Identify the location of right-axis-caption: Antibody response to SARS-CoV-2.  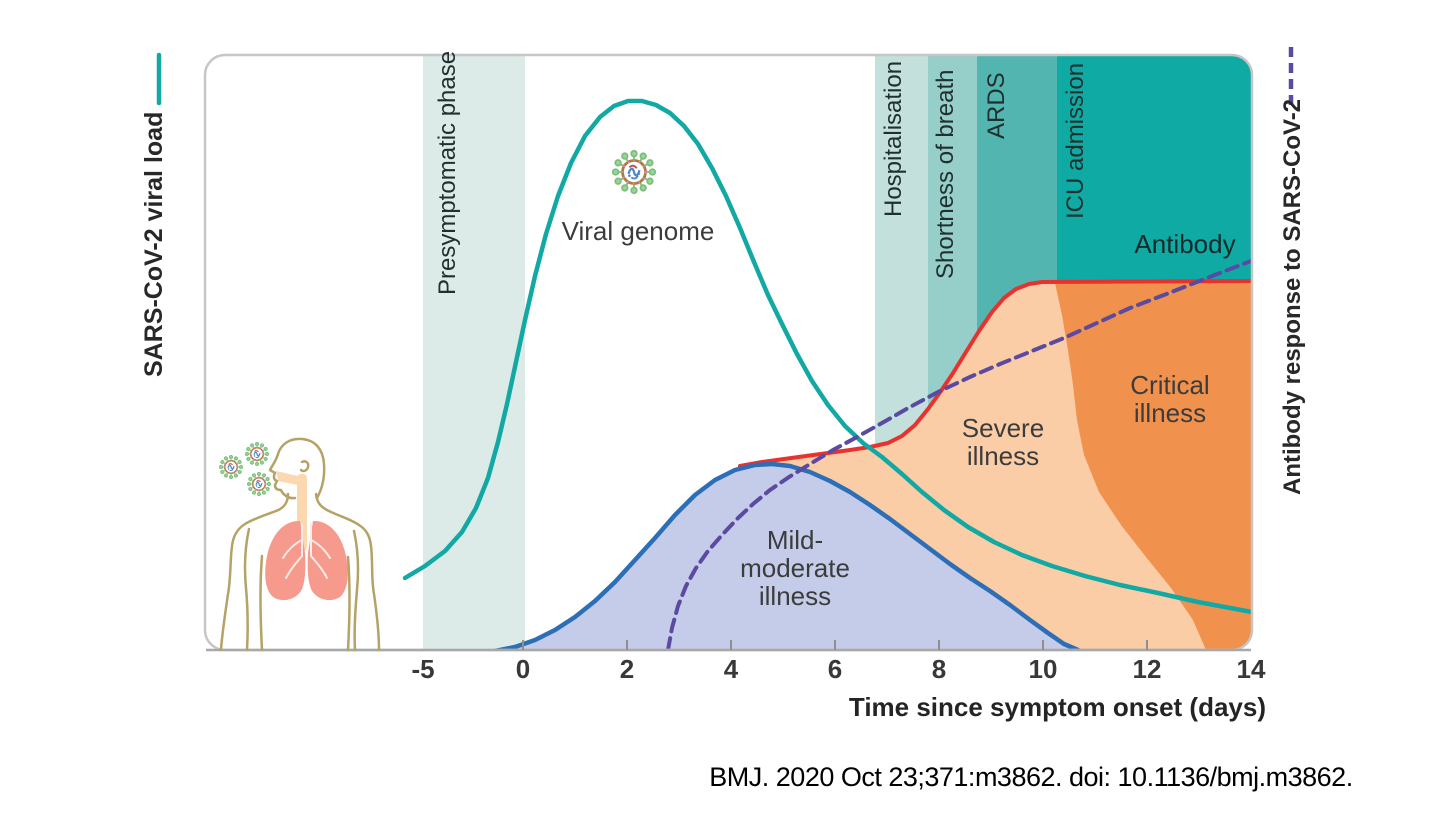
(1292, 297).